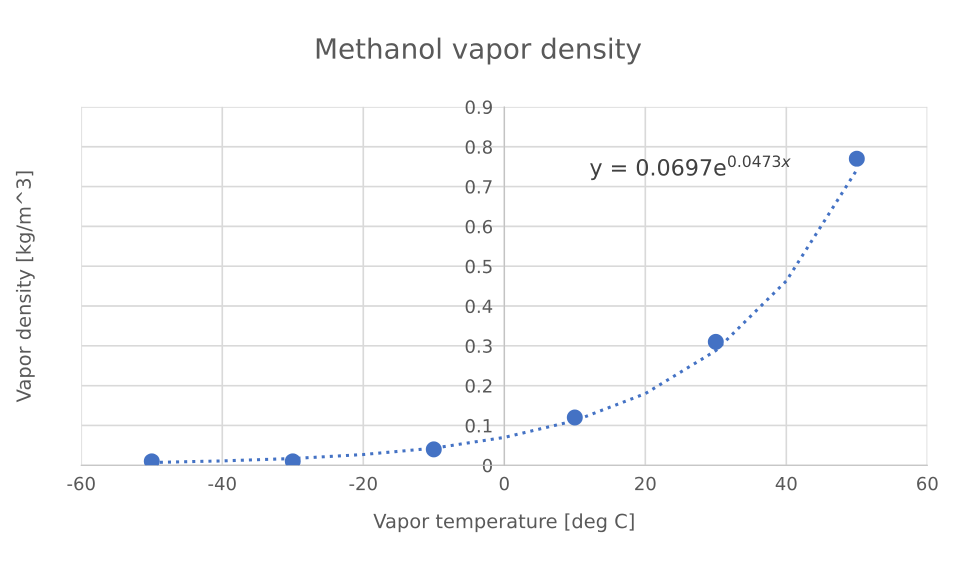 The height and width of the screenshot is (578, 956). I want to click on y-tick-label: 0.6, so click(479, 227).